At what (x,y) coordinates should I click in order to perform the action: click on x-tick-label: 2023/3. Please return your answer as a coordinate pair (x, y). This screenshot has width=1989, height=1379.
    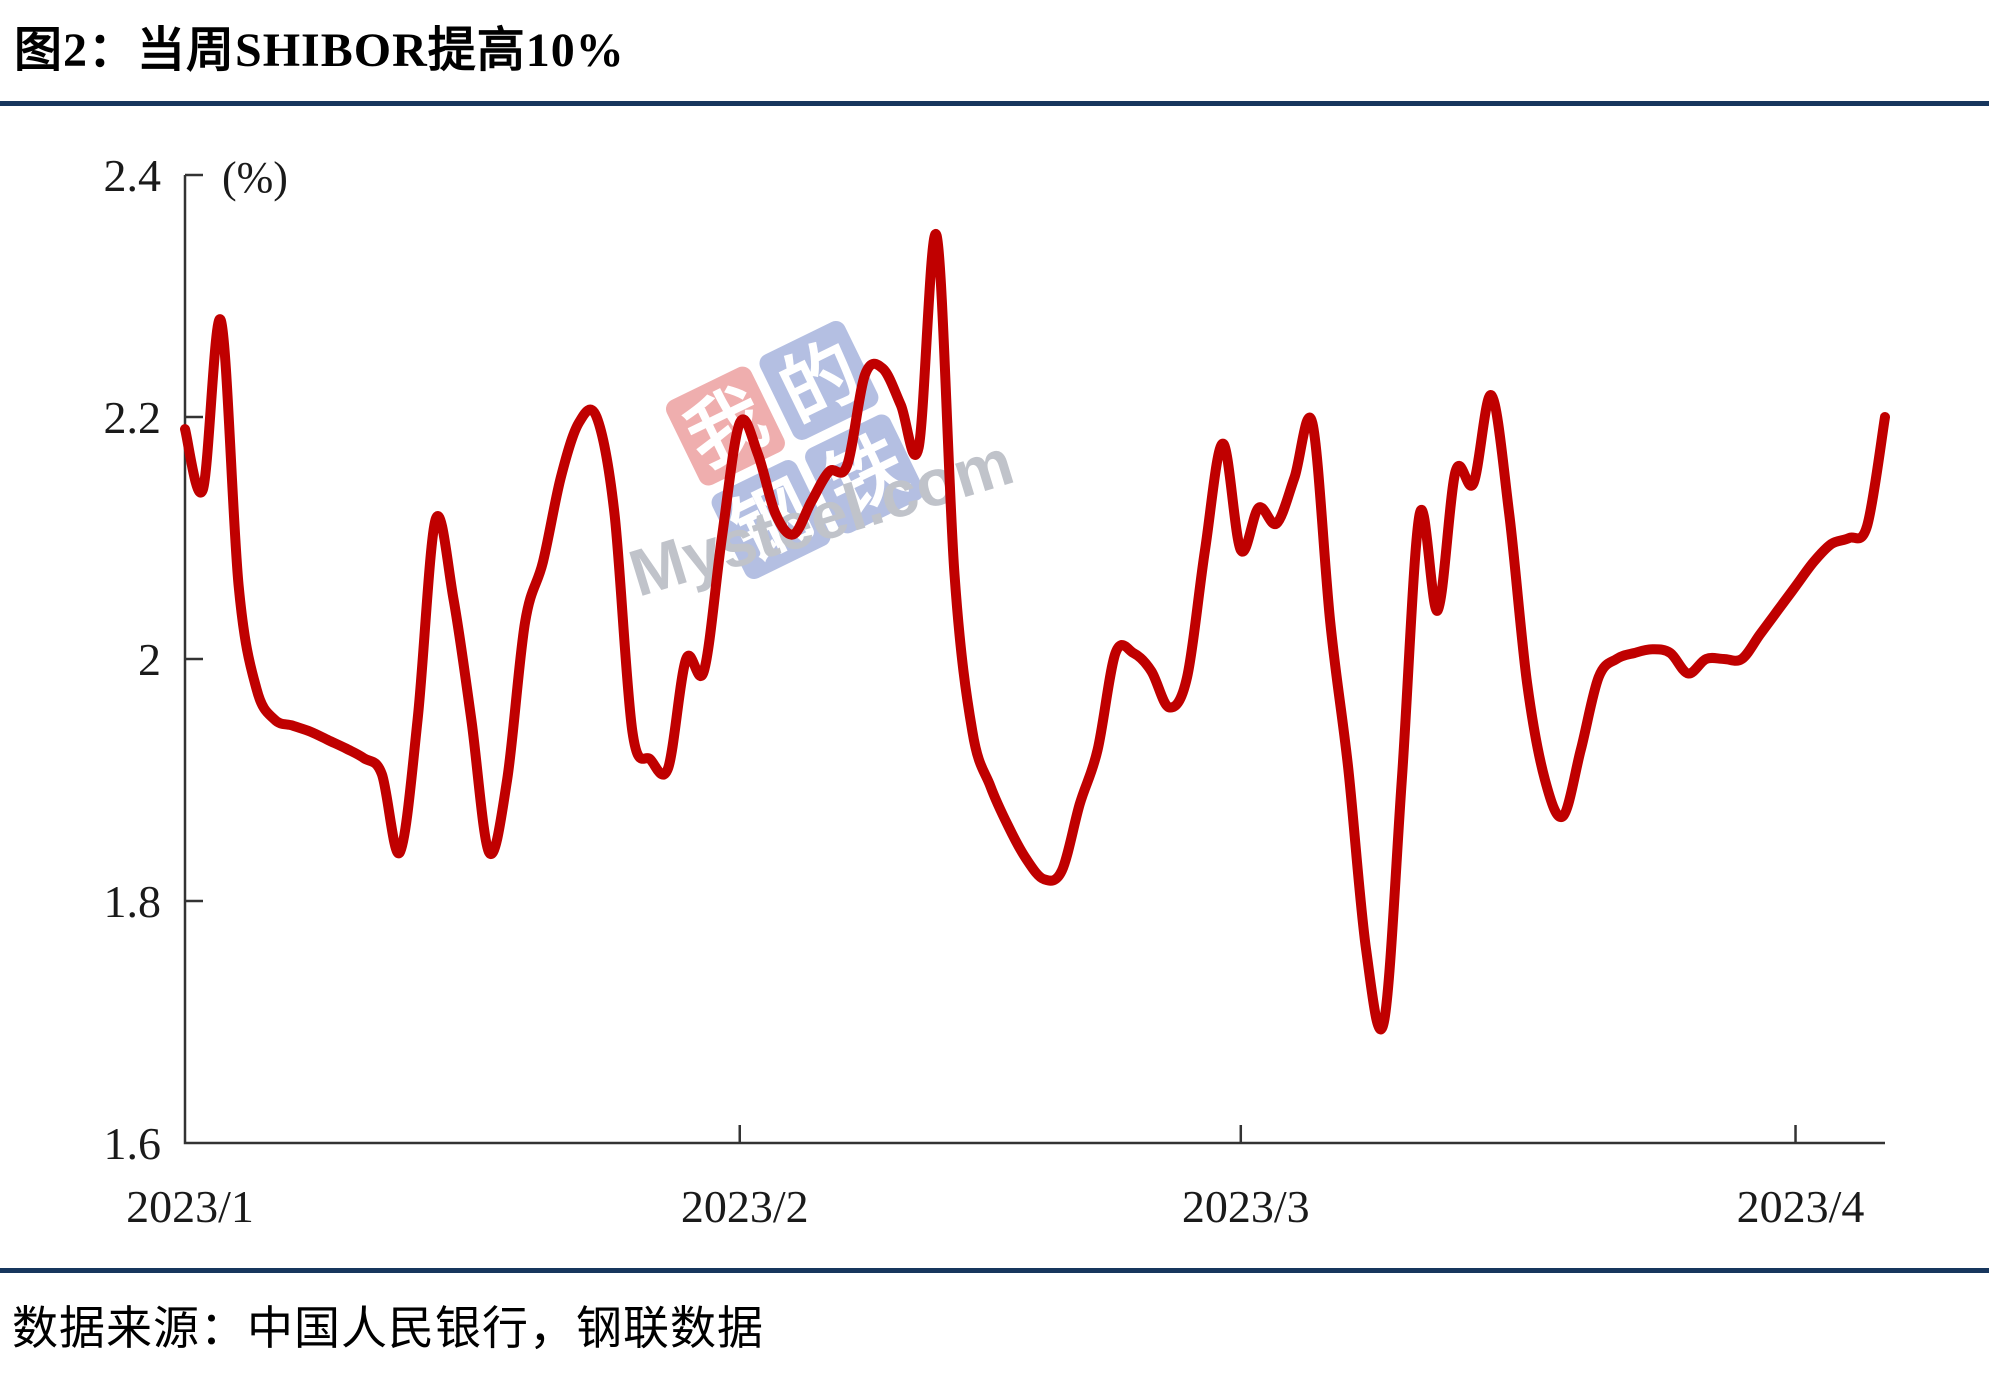
    Looking at the image, I should click on (1246, 1206).